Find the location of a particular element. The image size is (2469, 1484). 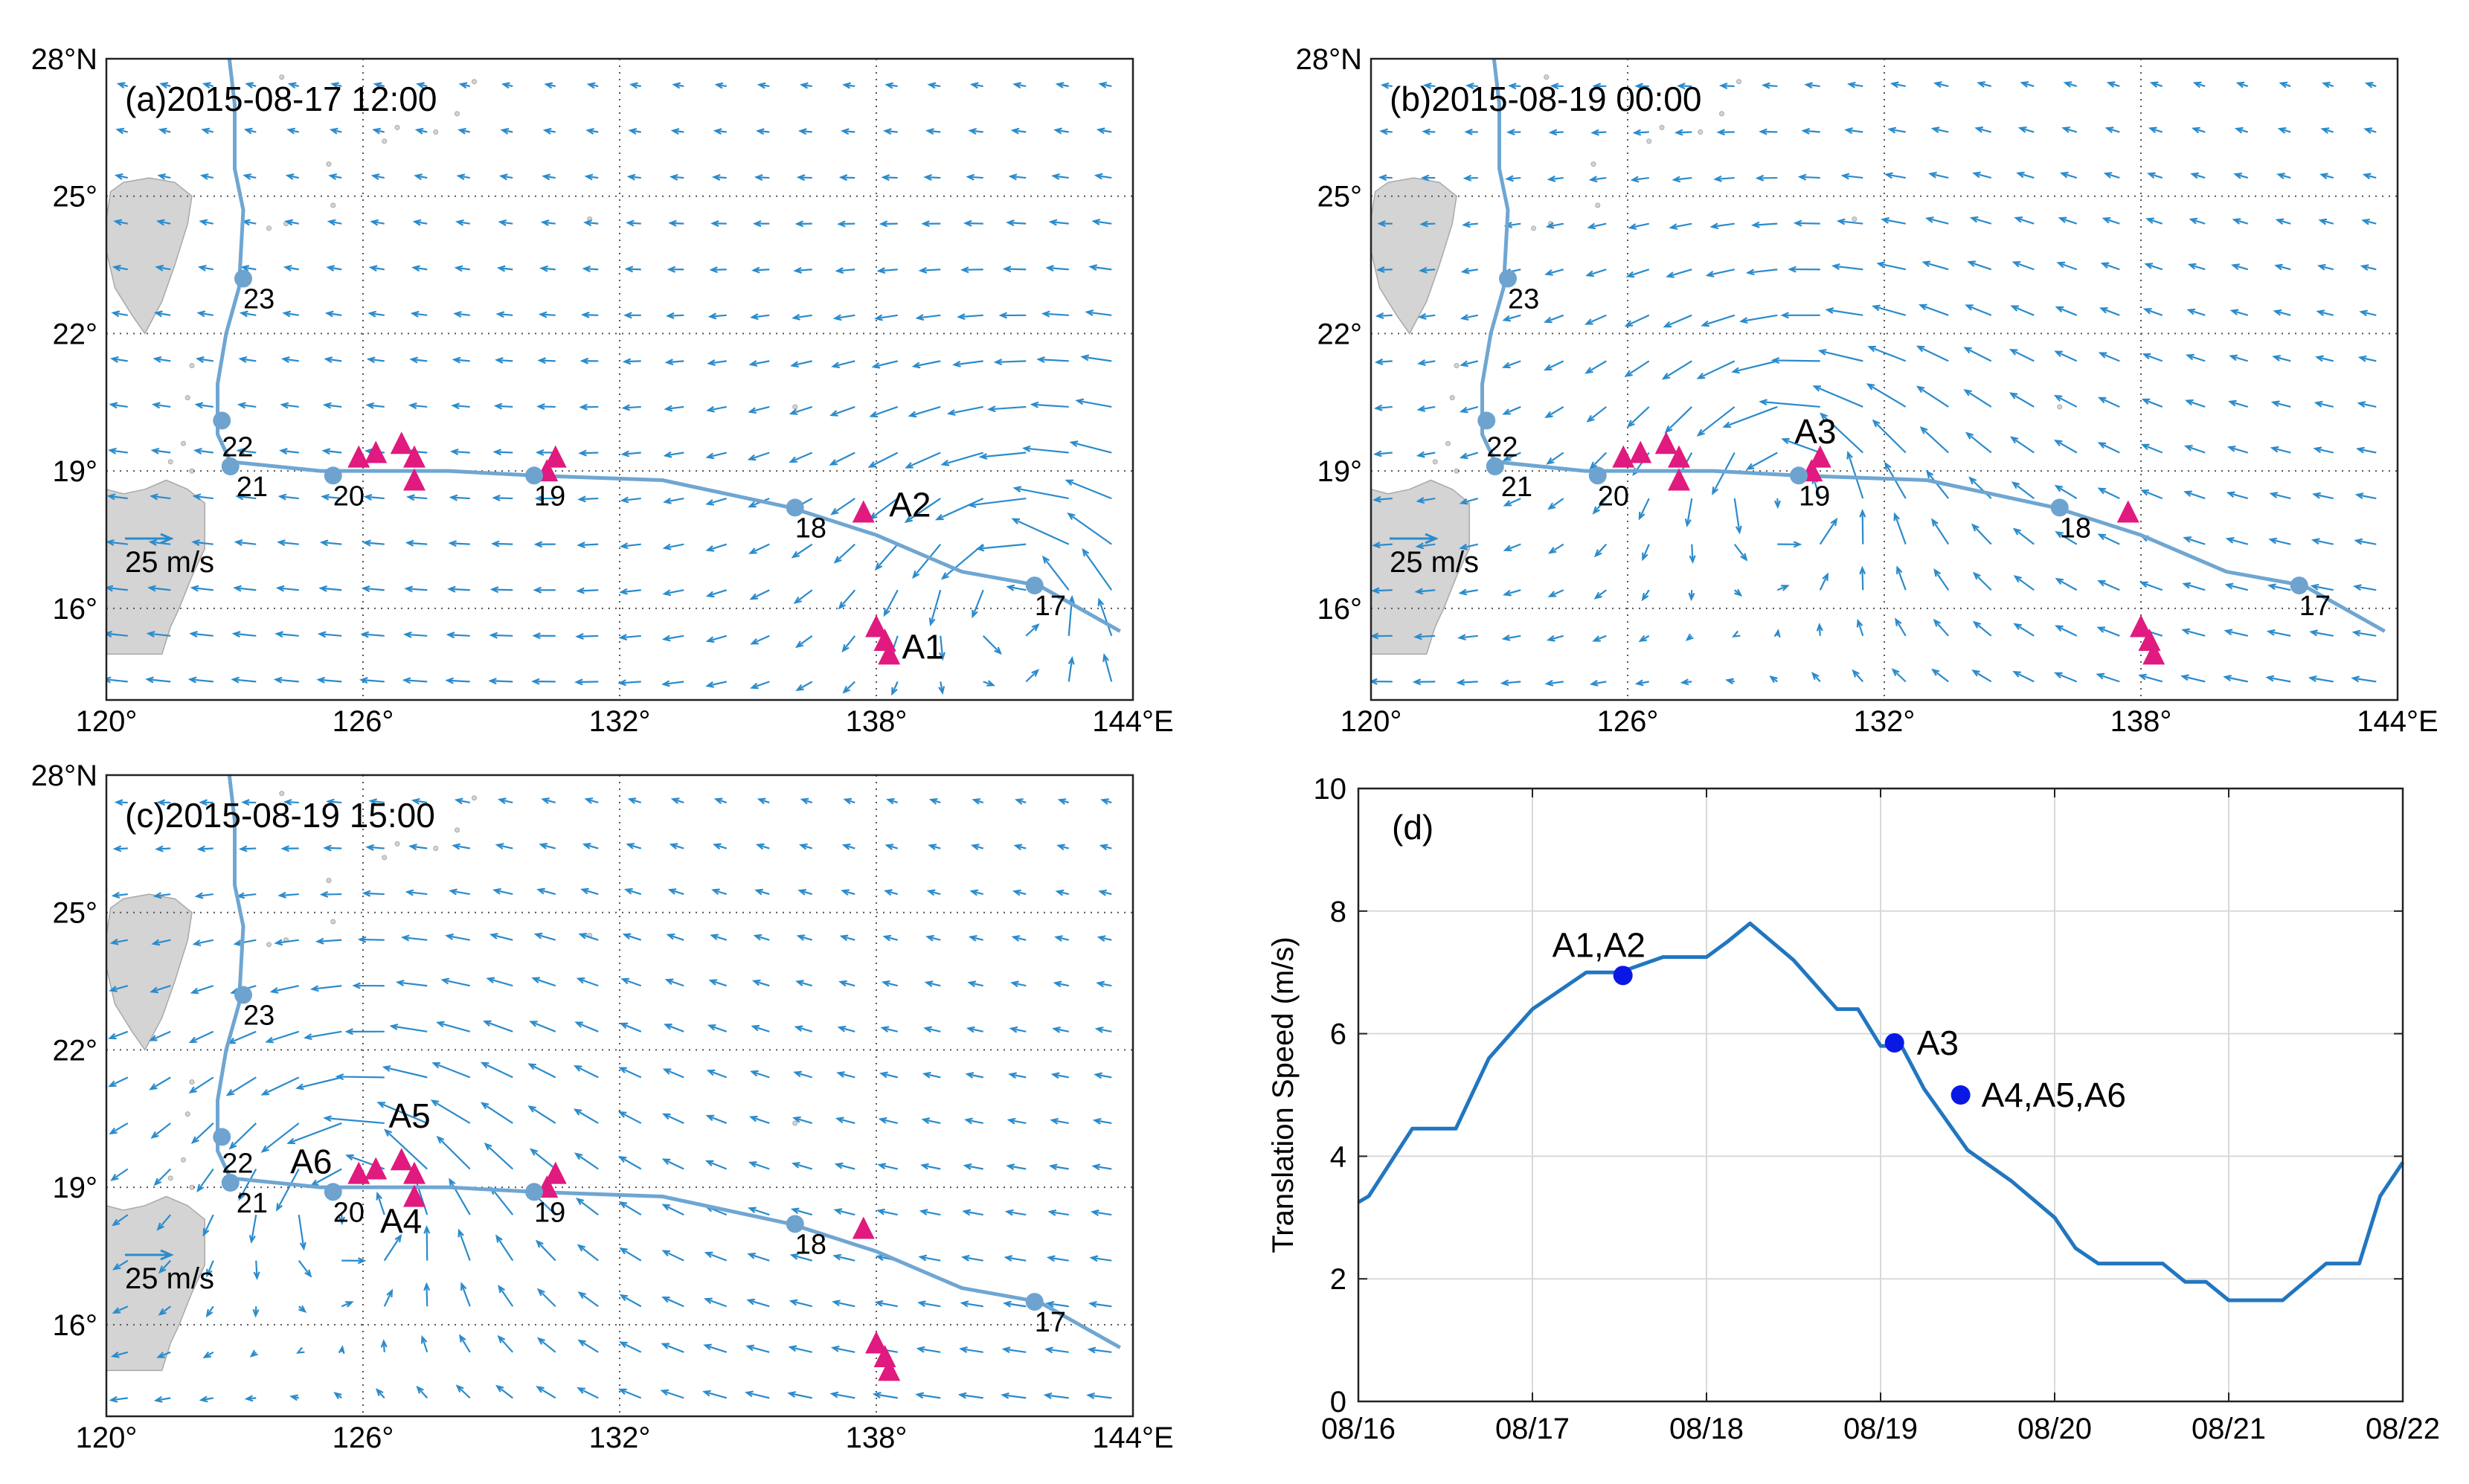

lat-tick-label: 22° is located at coordinates (1340, 334).